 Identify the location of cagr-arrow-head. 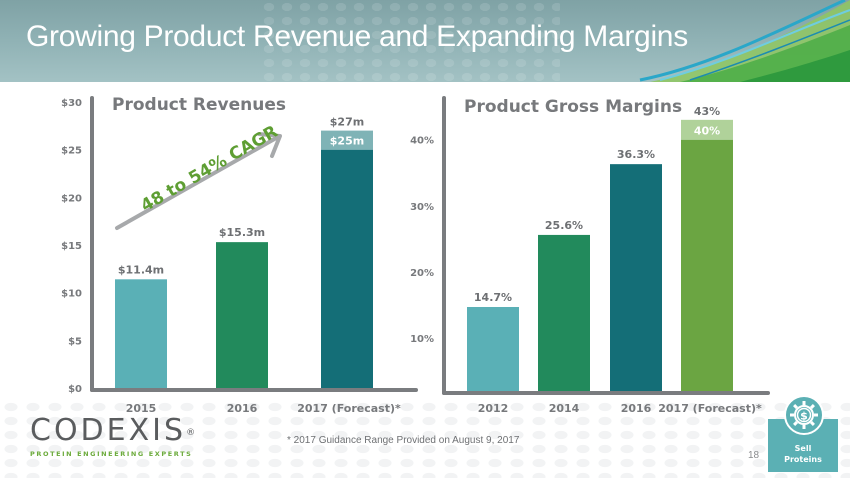
(269, 145).